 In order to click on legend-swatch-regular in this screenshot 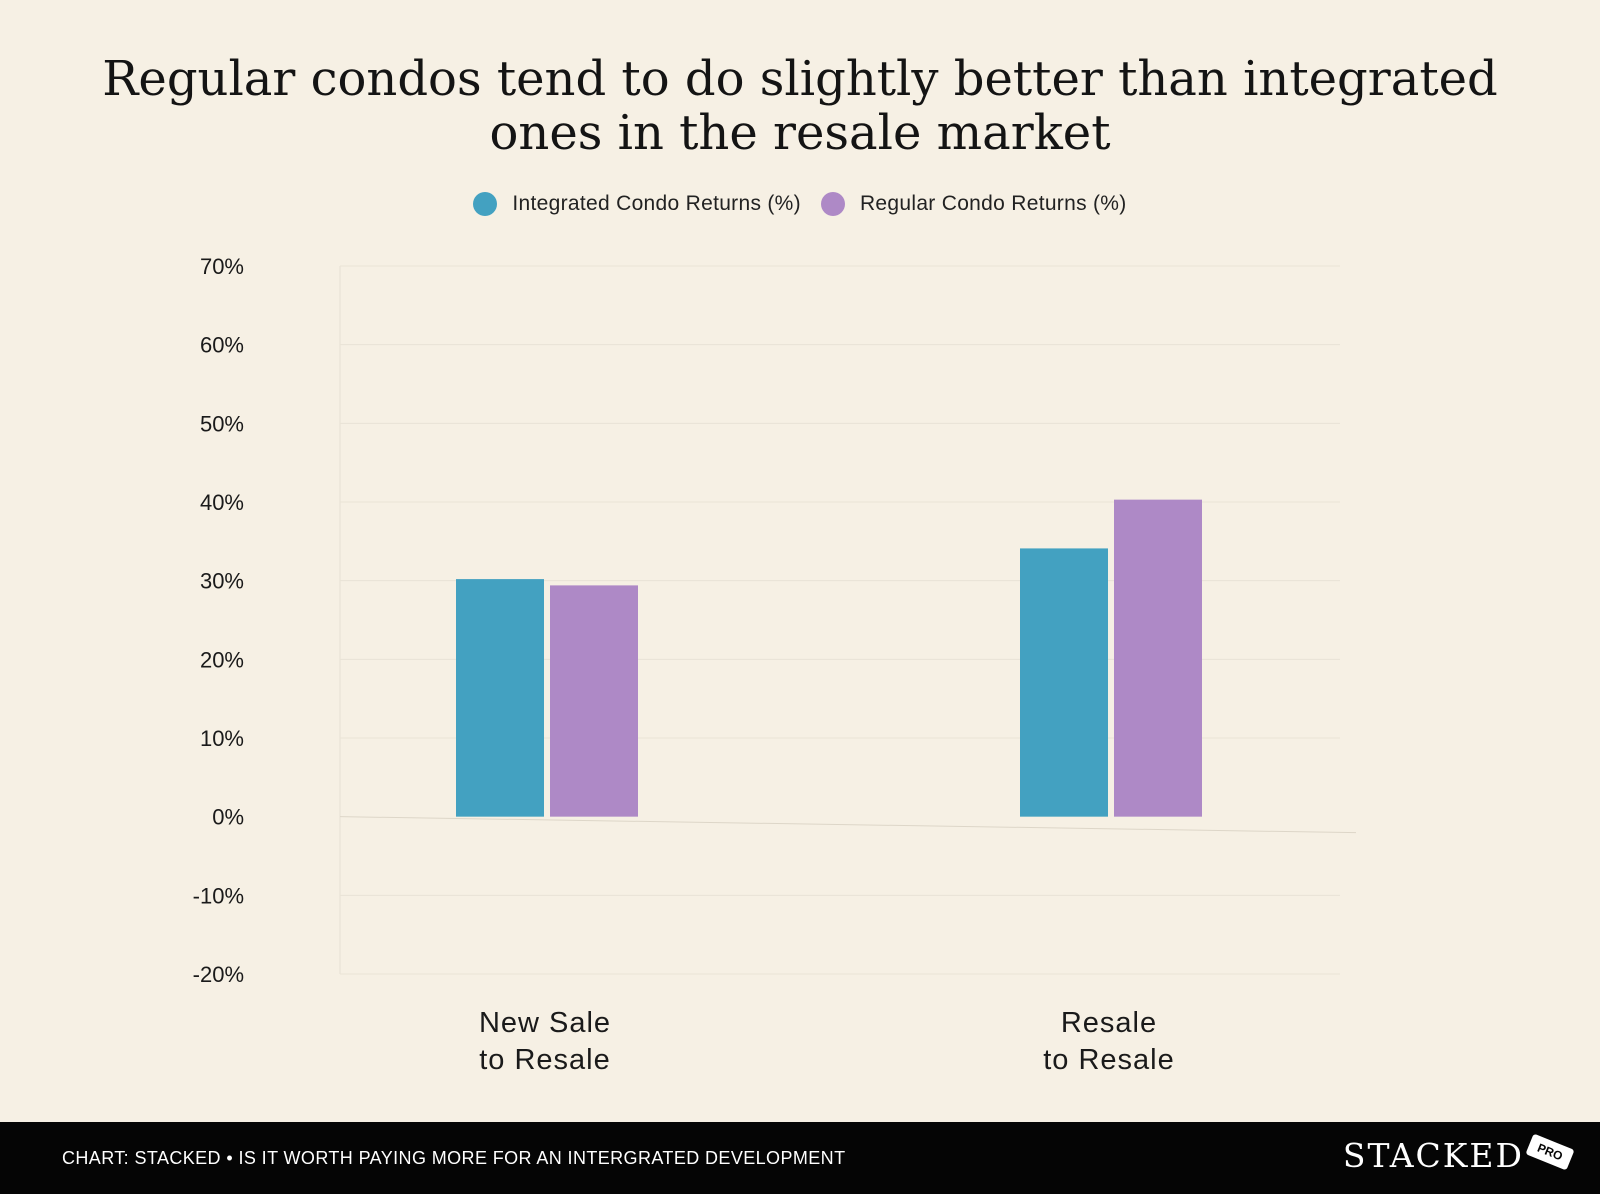, I will do `click(832, 204)`.